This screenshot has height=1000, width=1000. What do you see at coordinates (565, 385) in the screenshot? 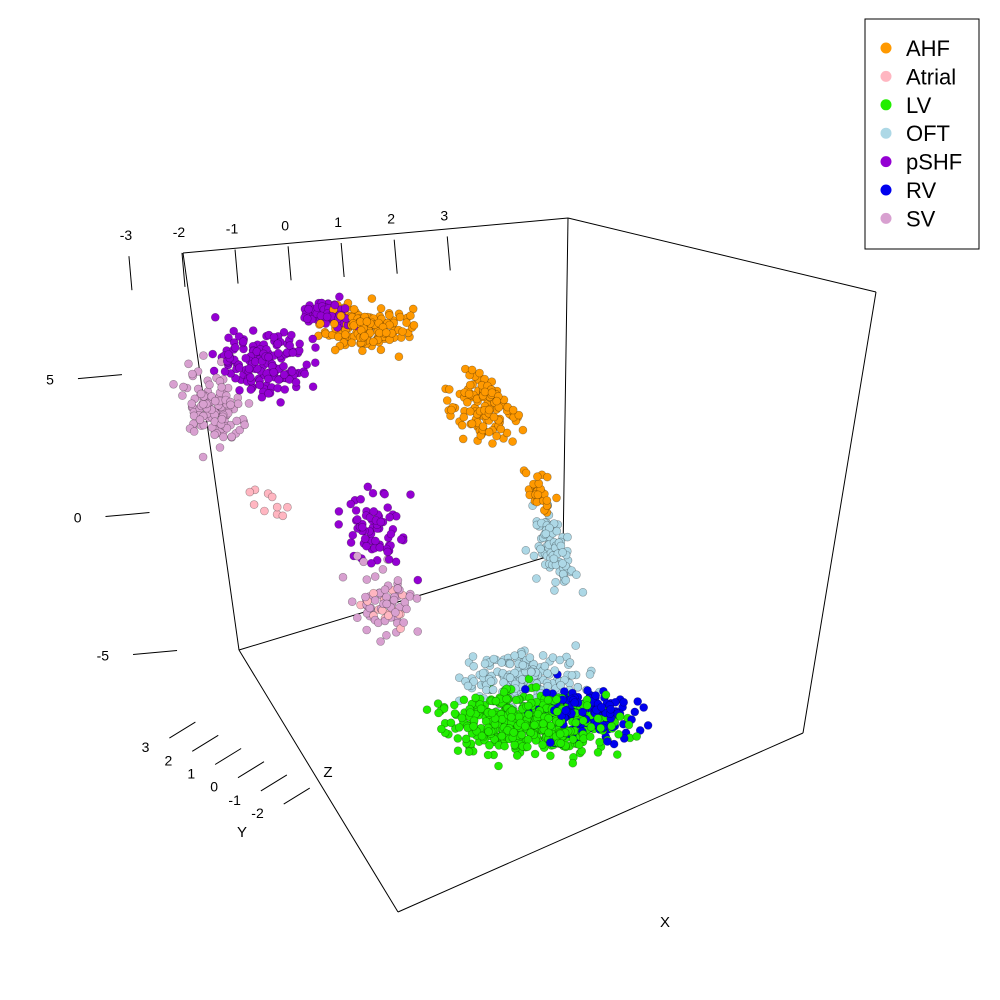
I see `box-back-vertical-edge` at bounding box center [565, 385].